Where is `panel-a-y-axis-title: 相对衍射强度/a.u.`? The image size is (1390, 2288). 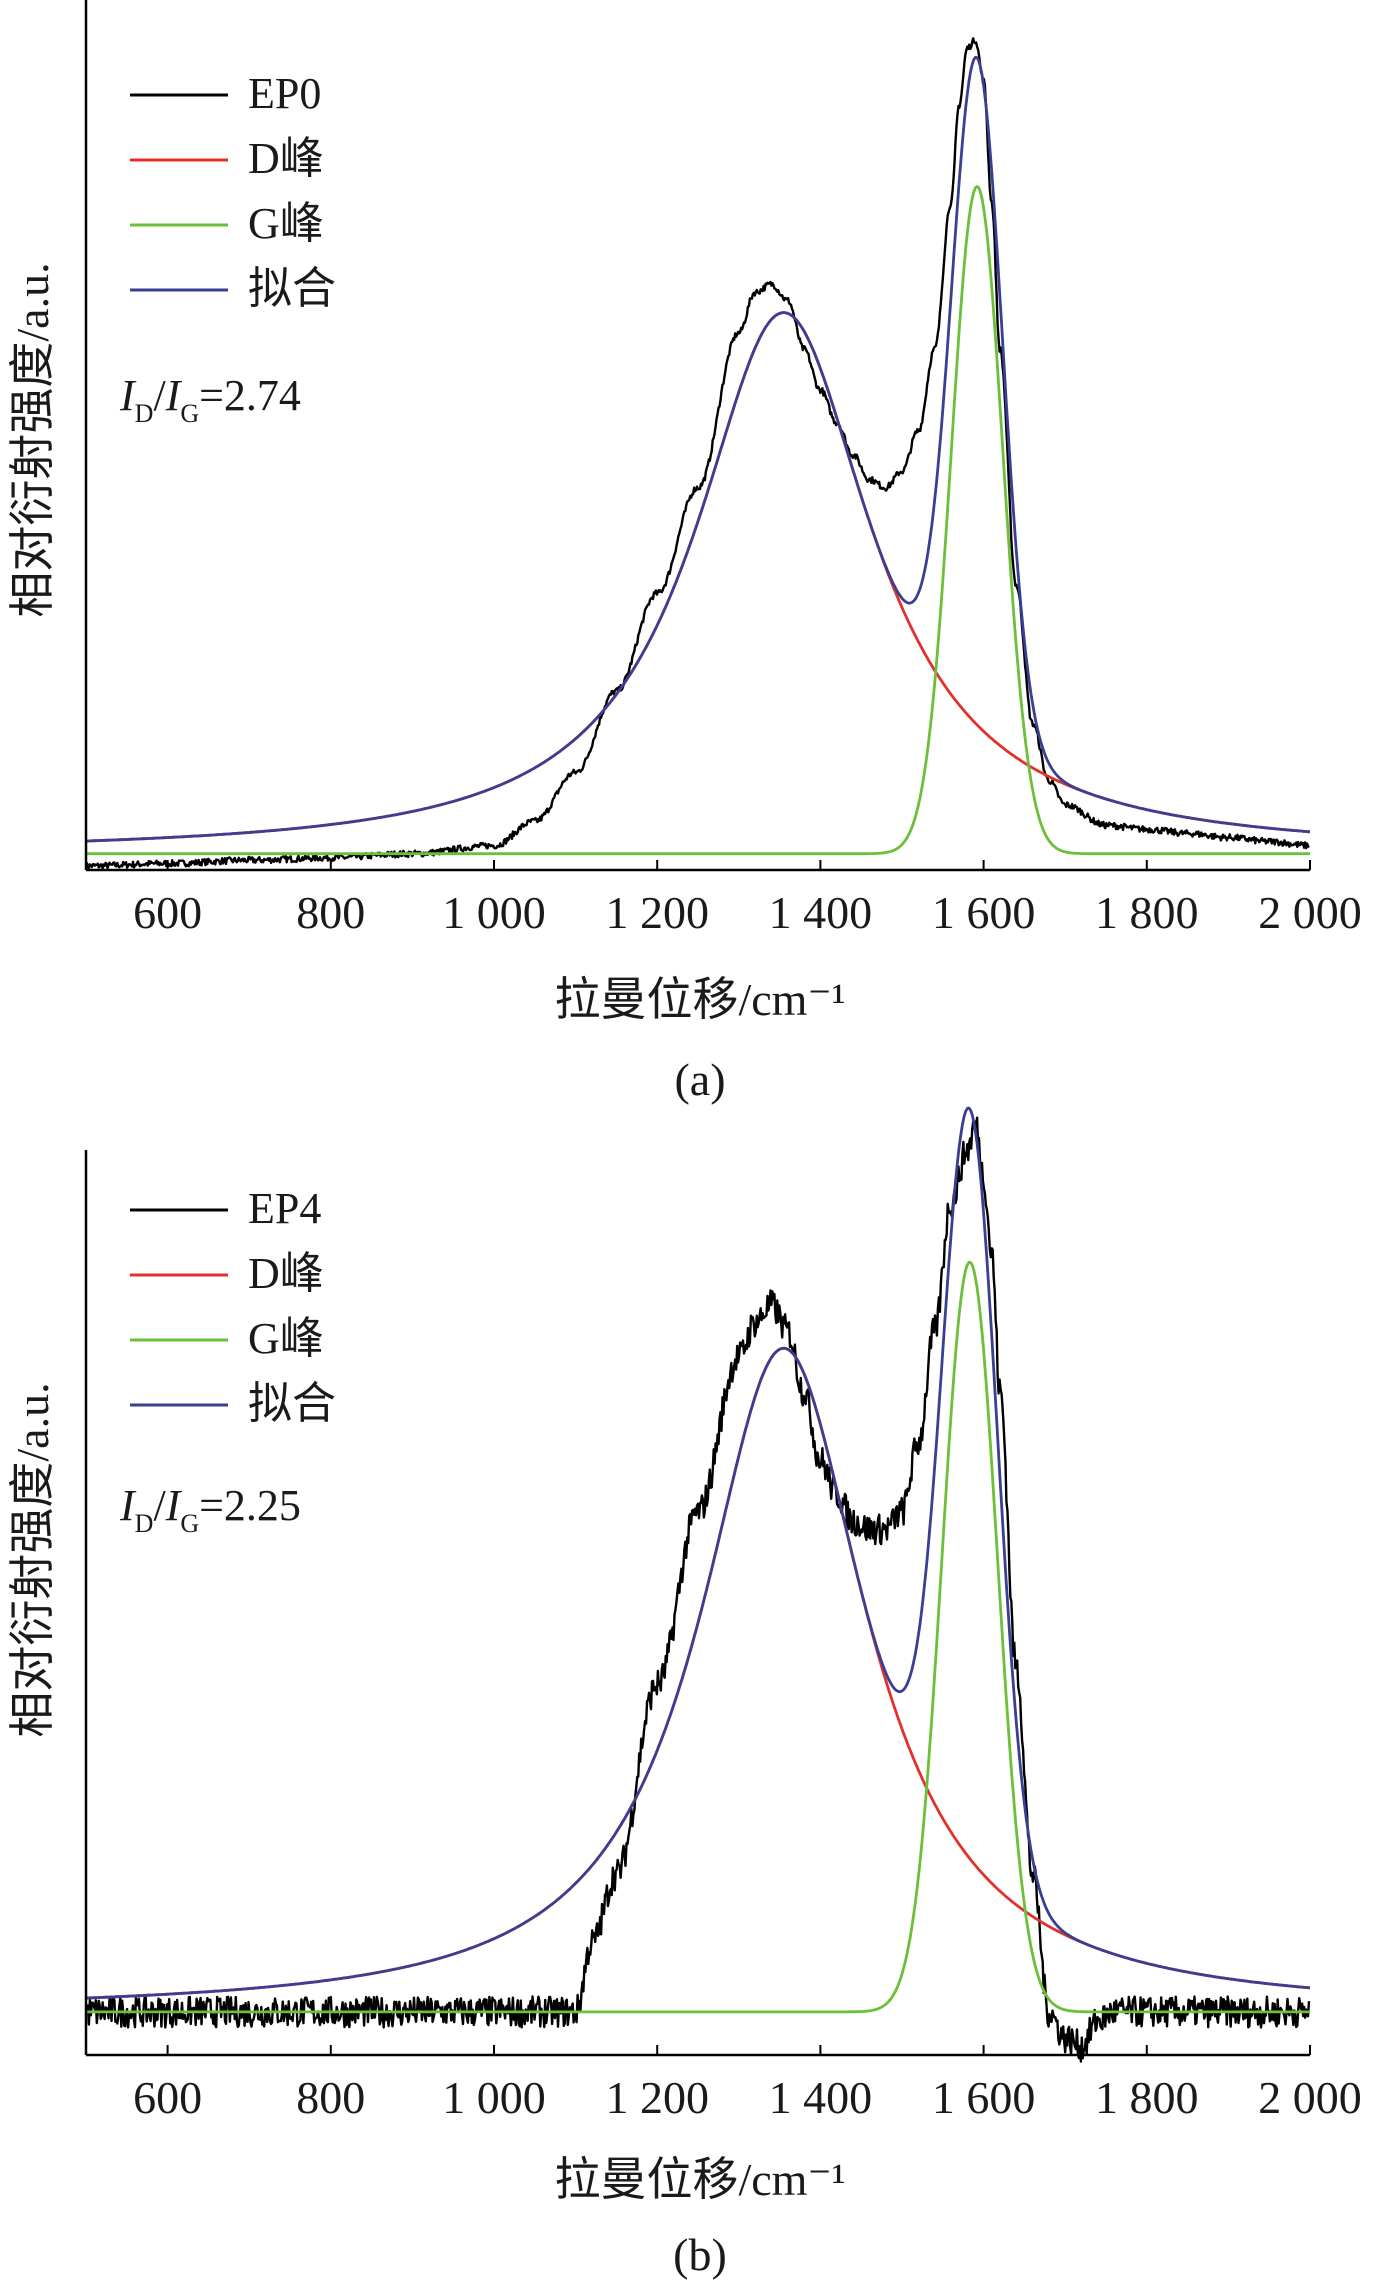 panel-a-y-axis-title: 相对衍射强度/a.u. is located at coordinates (32, 439).